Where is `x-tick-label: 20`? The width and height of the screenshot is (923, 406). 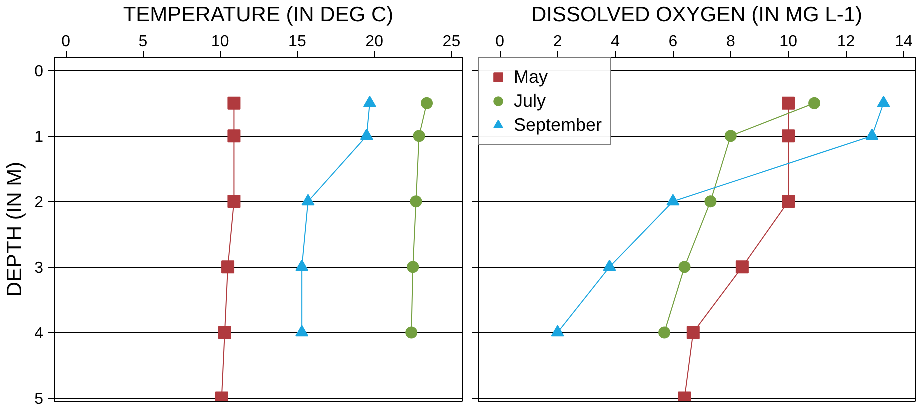 x-tick-label: 20 is located at coordinates (375, 42).